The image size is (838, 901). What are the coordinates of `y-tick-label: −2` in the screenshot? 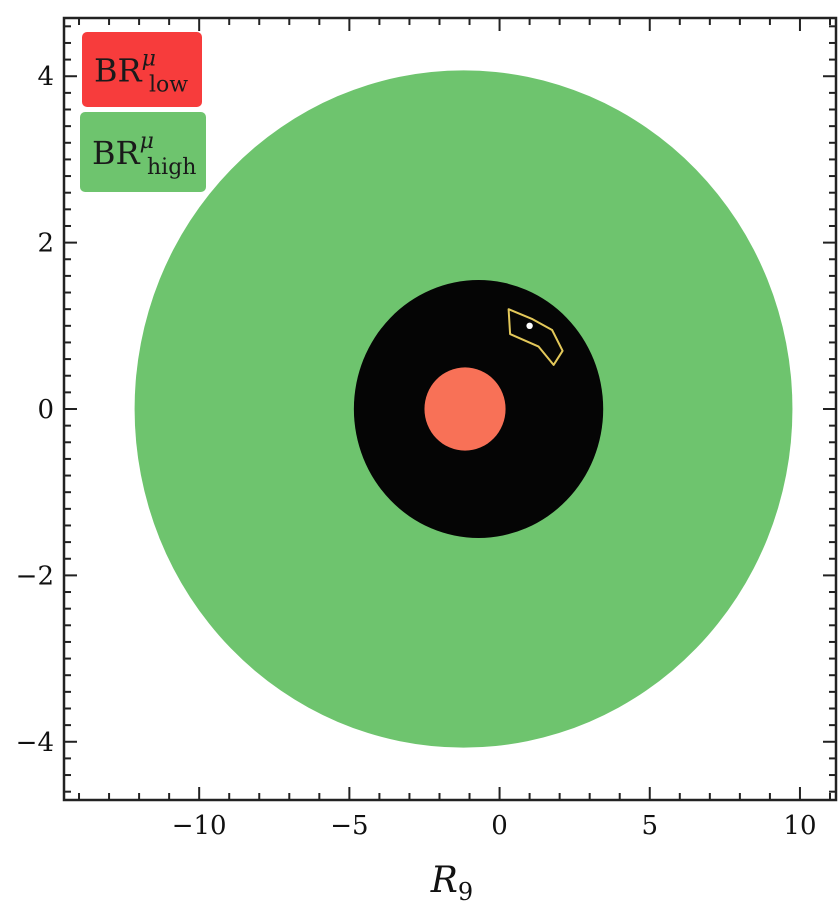 It's located at (35, 576).